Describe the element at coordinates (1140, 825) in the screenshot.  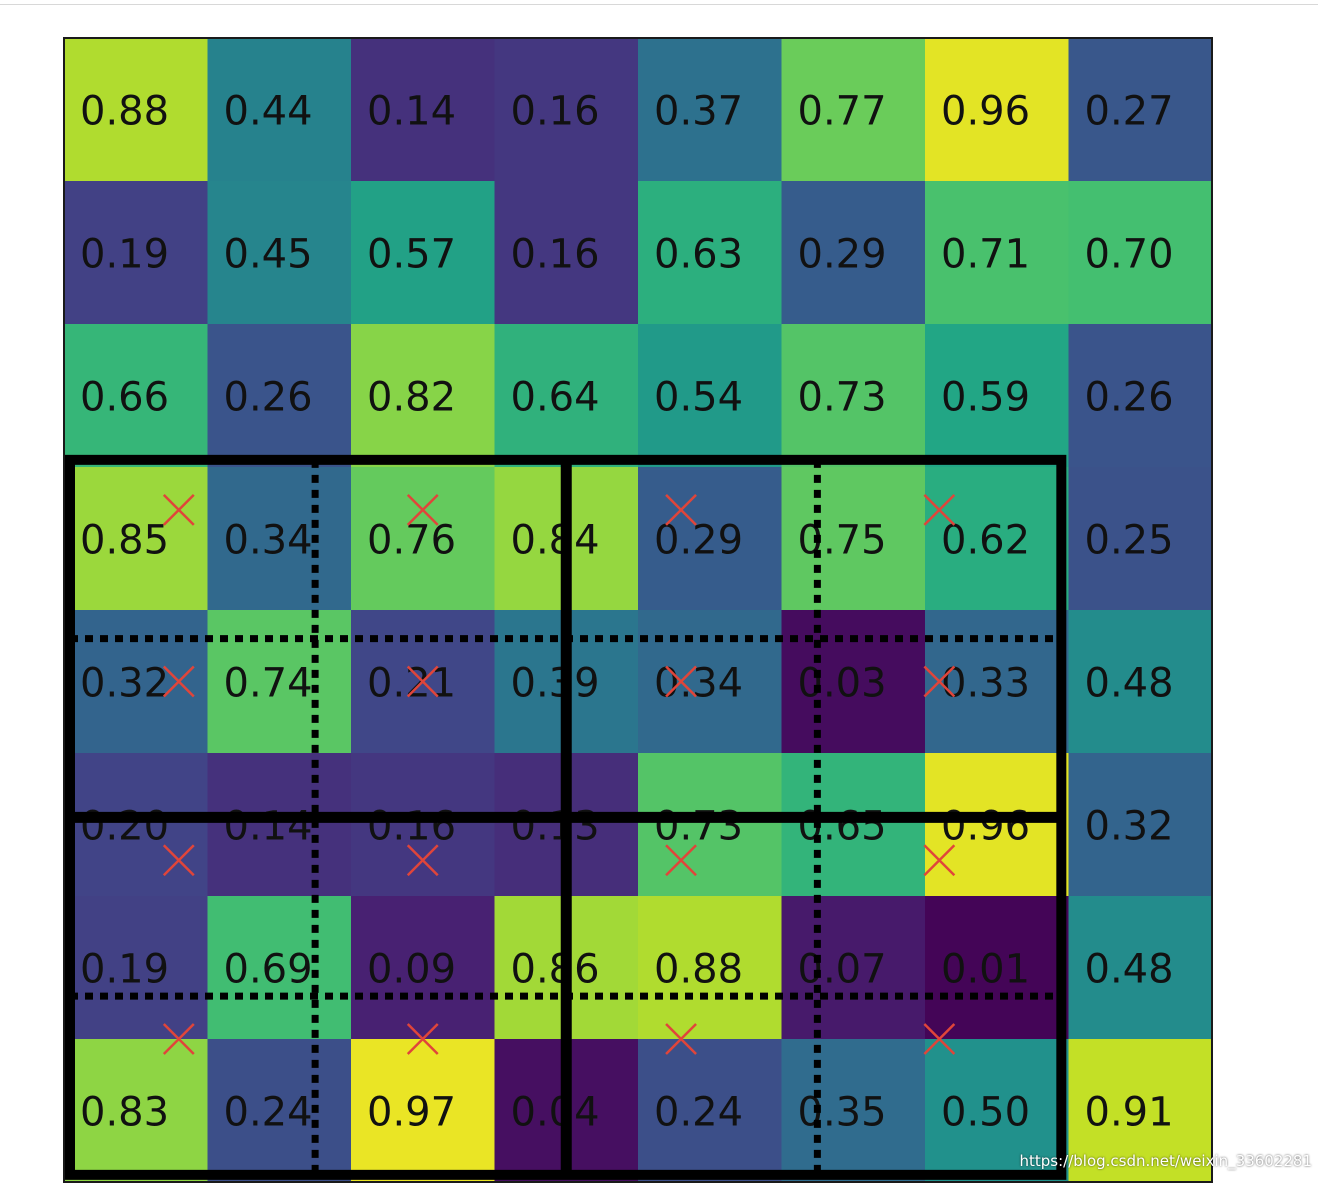
I see `heatmap-cell-r5-c7` at that location.